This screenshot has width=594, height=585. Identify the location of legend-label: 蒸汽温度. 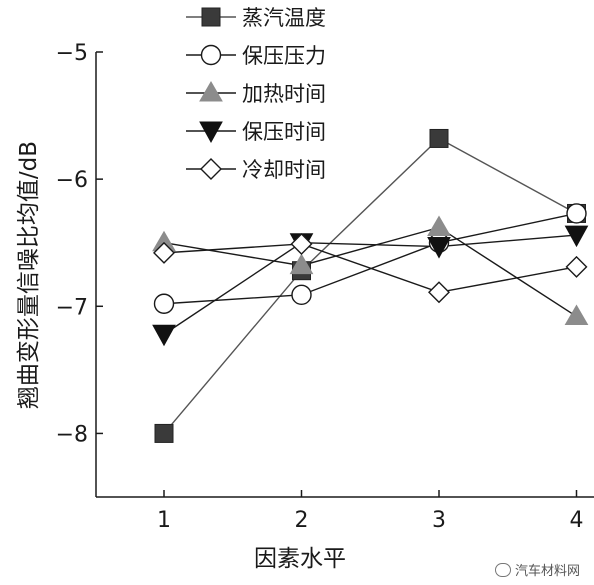
(284, 18).